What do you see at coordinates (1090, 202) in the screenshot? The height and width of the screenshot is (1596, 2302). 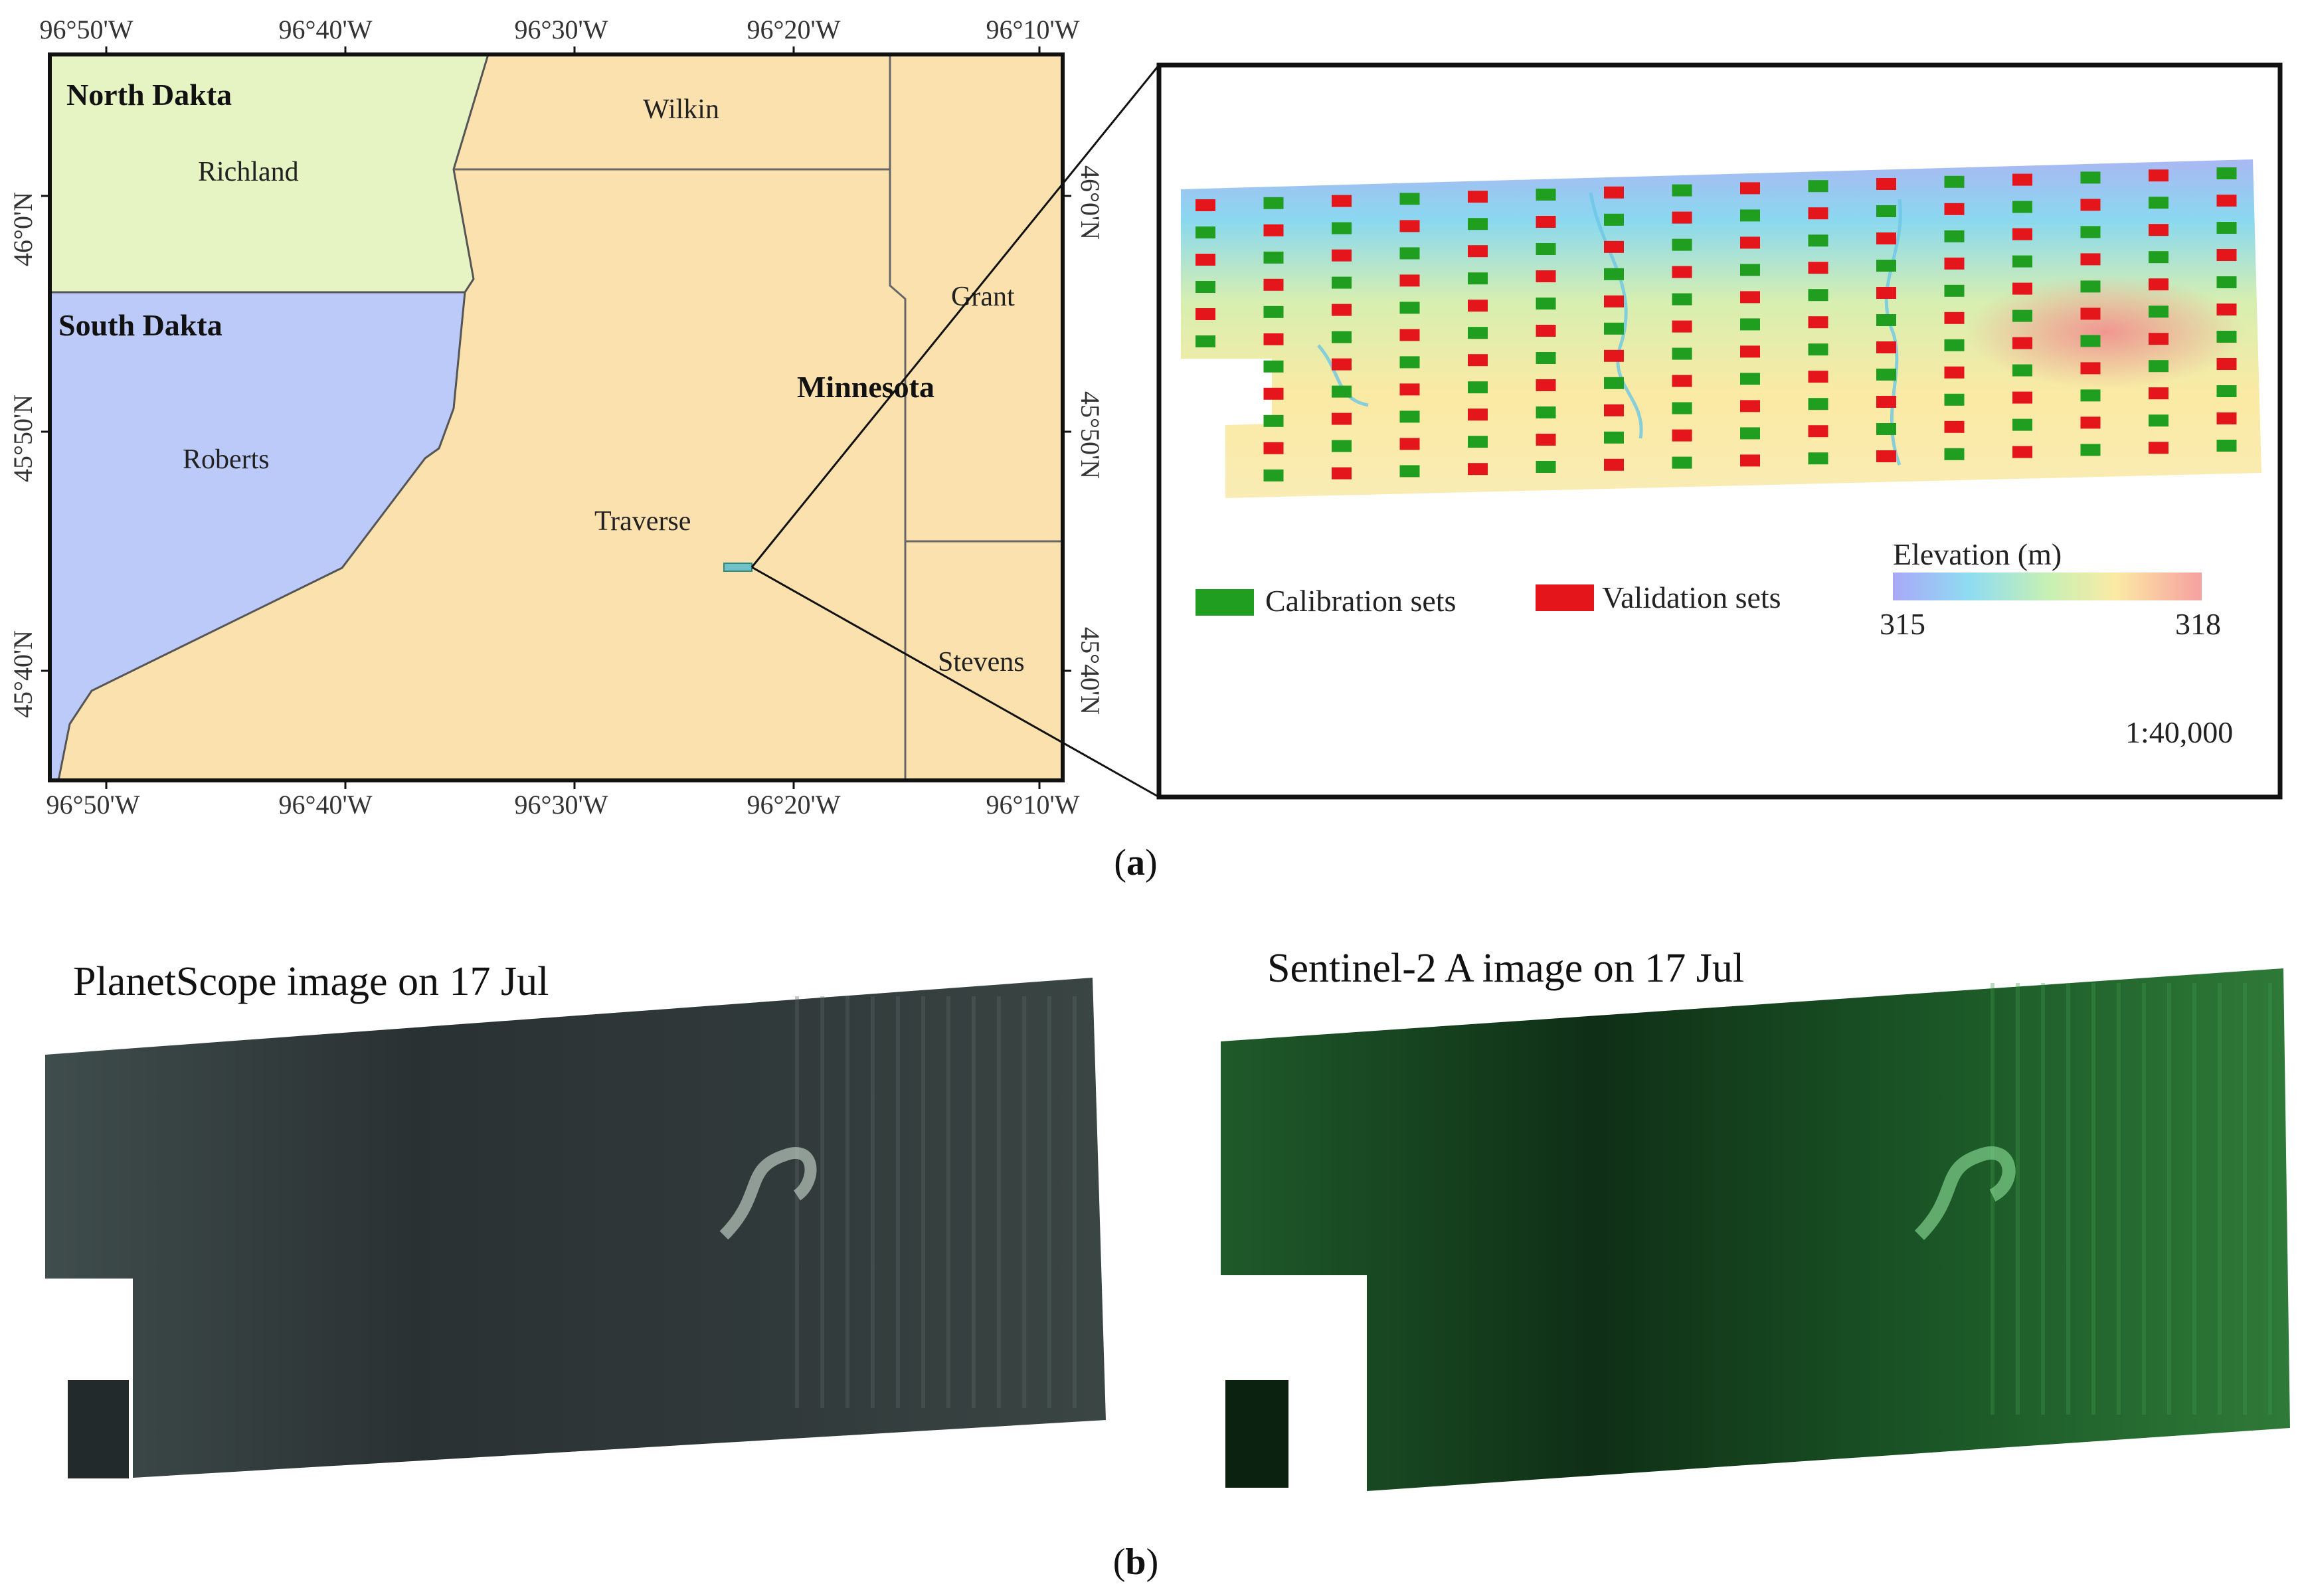 I see `lat-label-right-1: 46°0'N` at bounding box center [1090, 202].